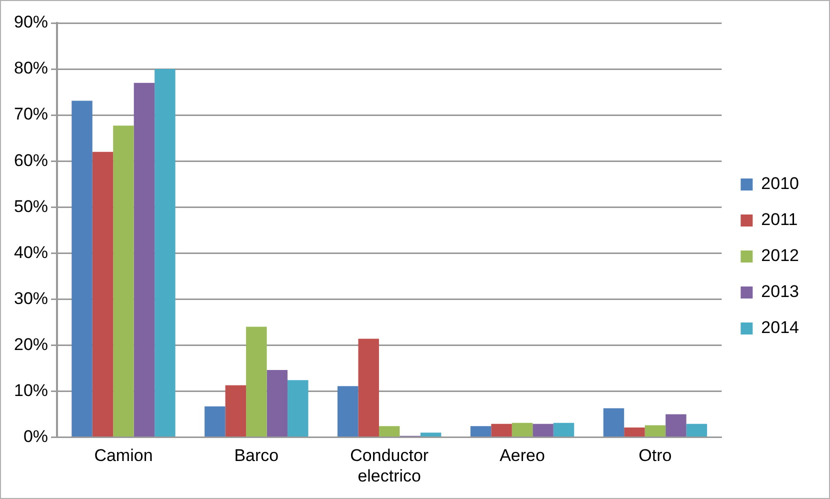 The height and width of the screenshot is (499, 830). Describe the element at coordinates (31, 68) in the screenshot. I see `y-tick-label: 80%` at that location.